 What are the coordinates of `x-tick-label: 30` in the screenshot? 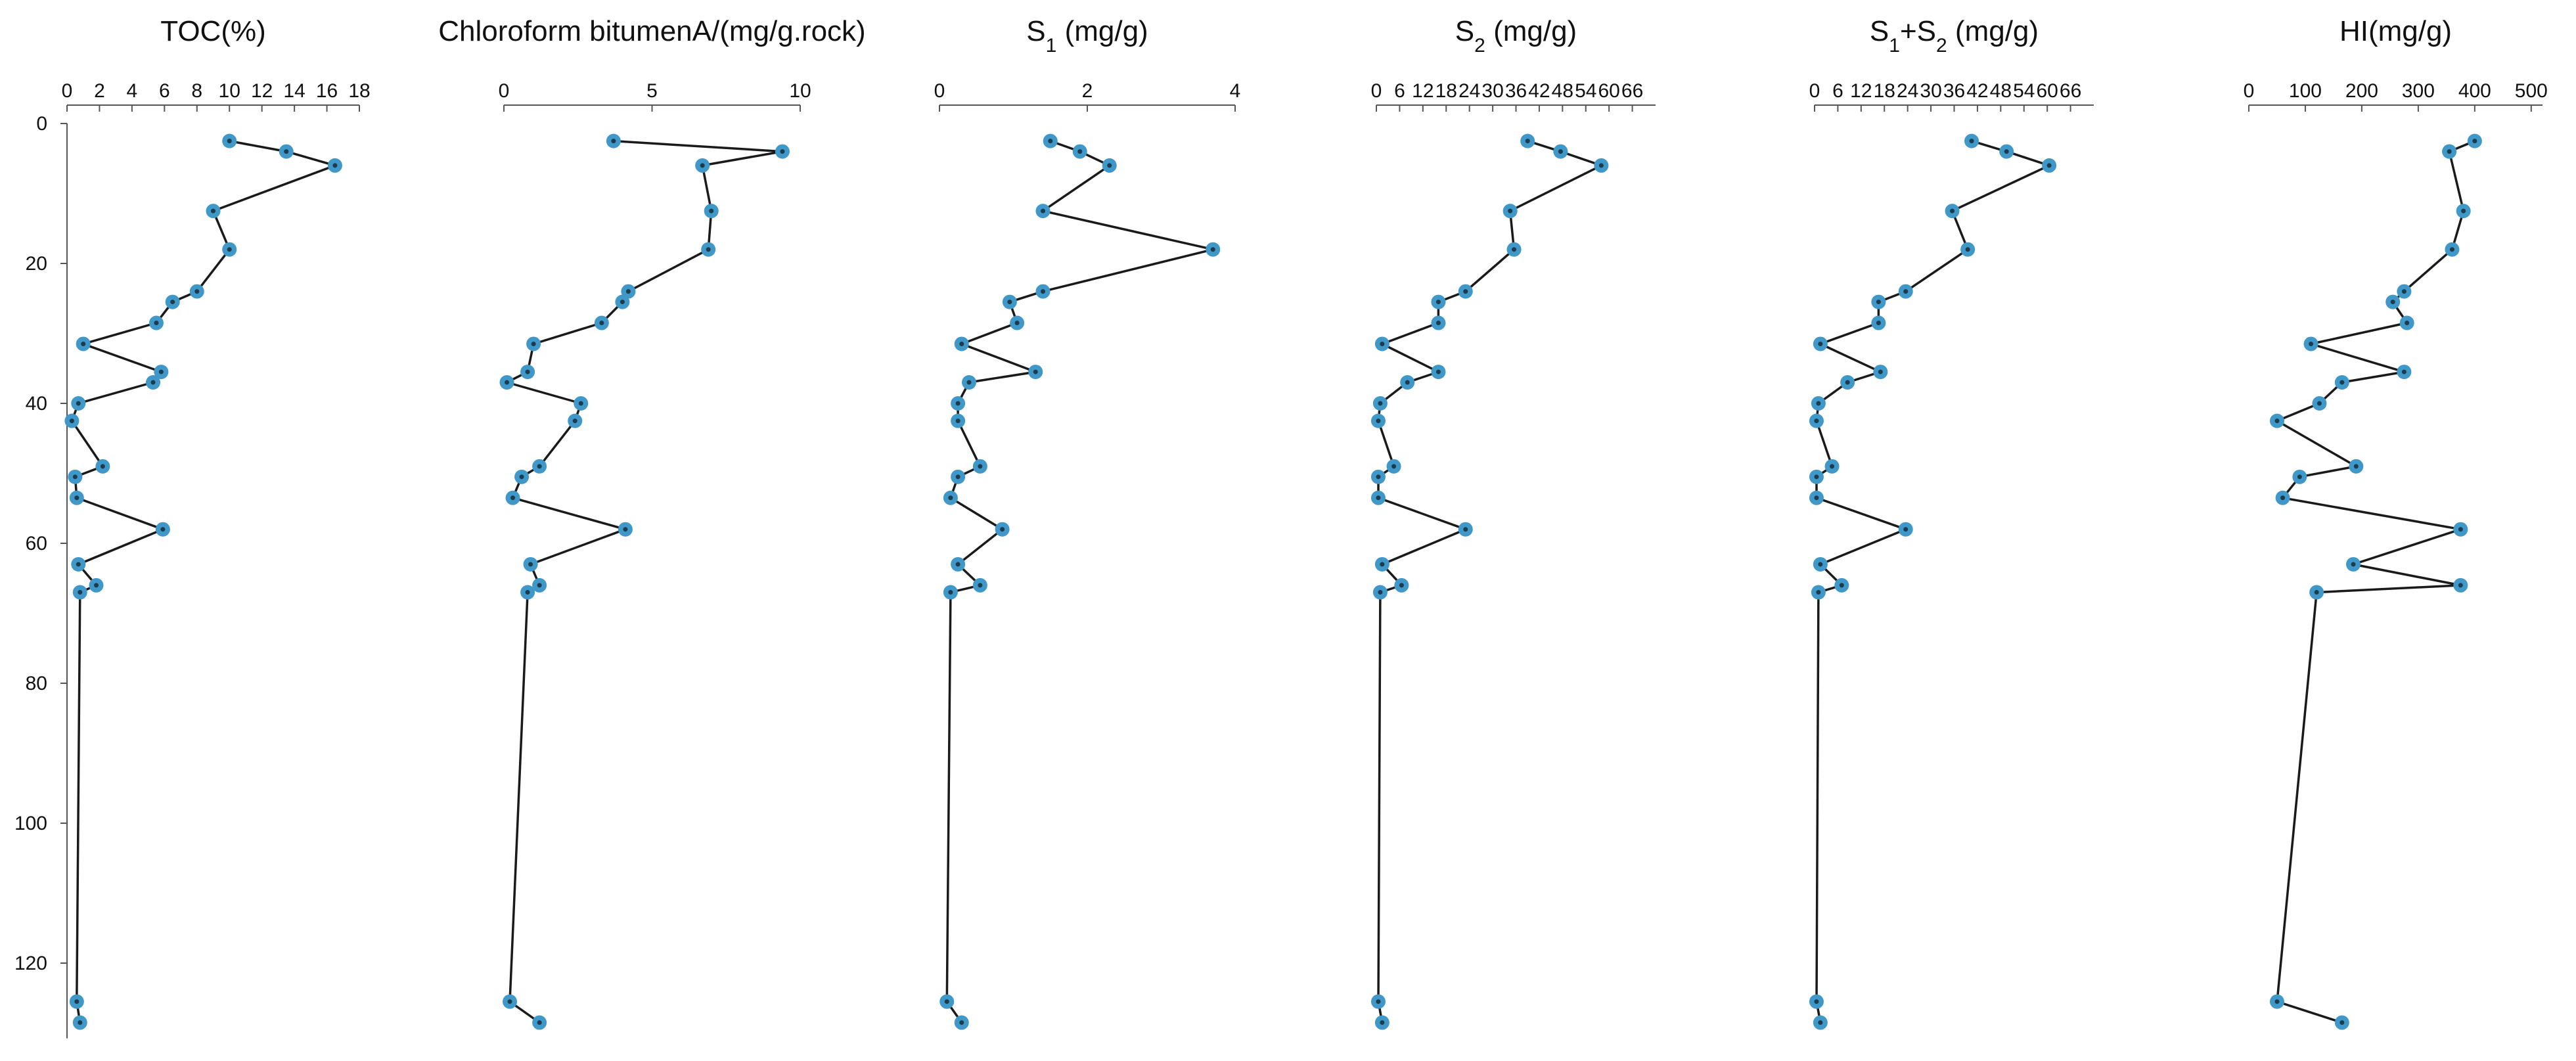 It's located at (1930, 91).